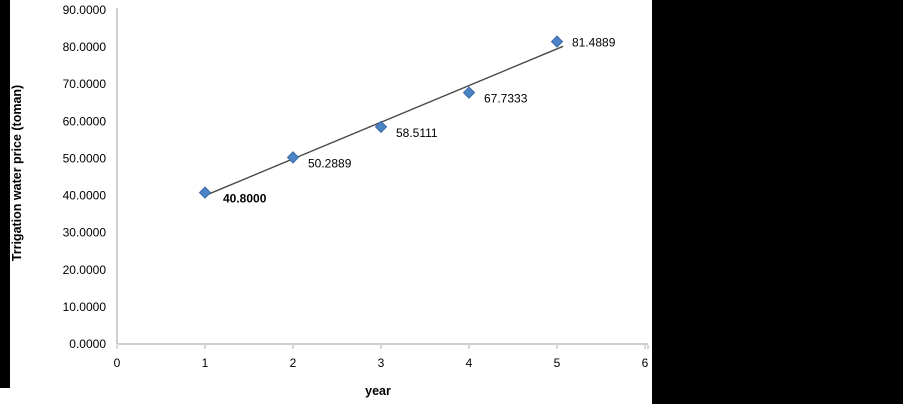  Describe the element at coordinates (330, 163) in the screenshot. I see `data-point-label: 50.2889` at that location.